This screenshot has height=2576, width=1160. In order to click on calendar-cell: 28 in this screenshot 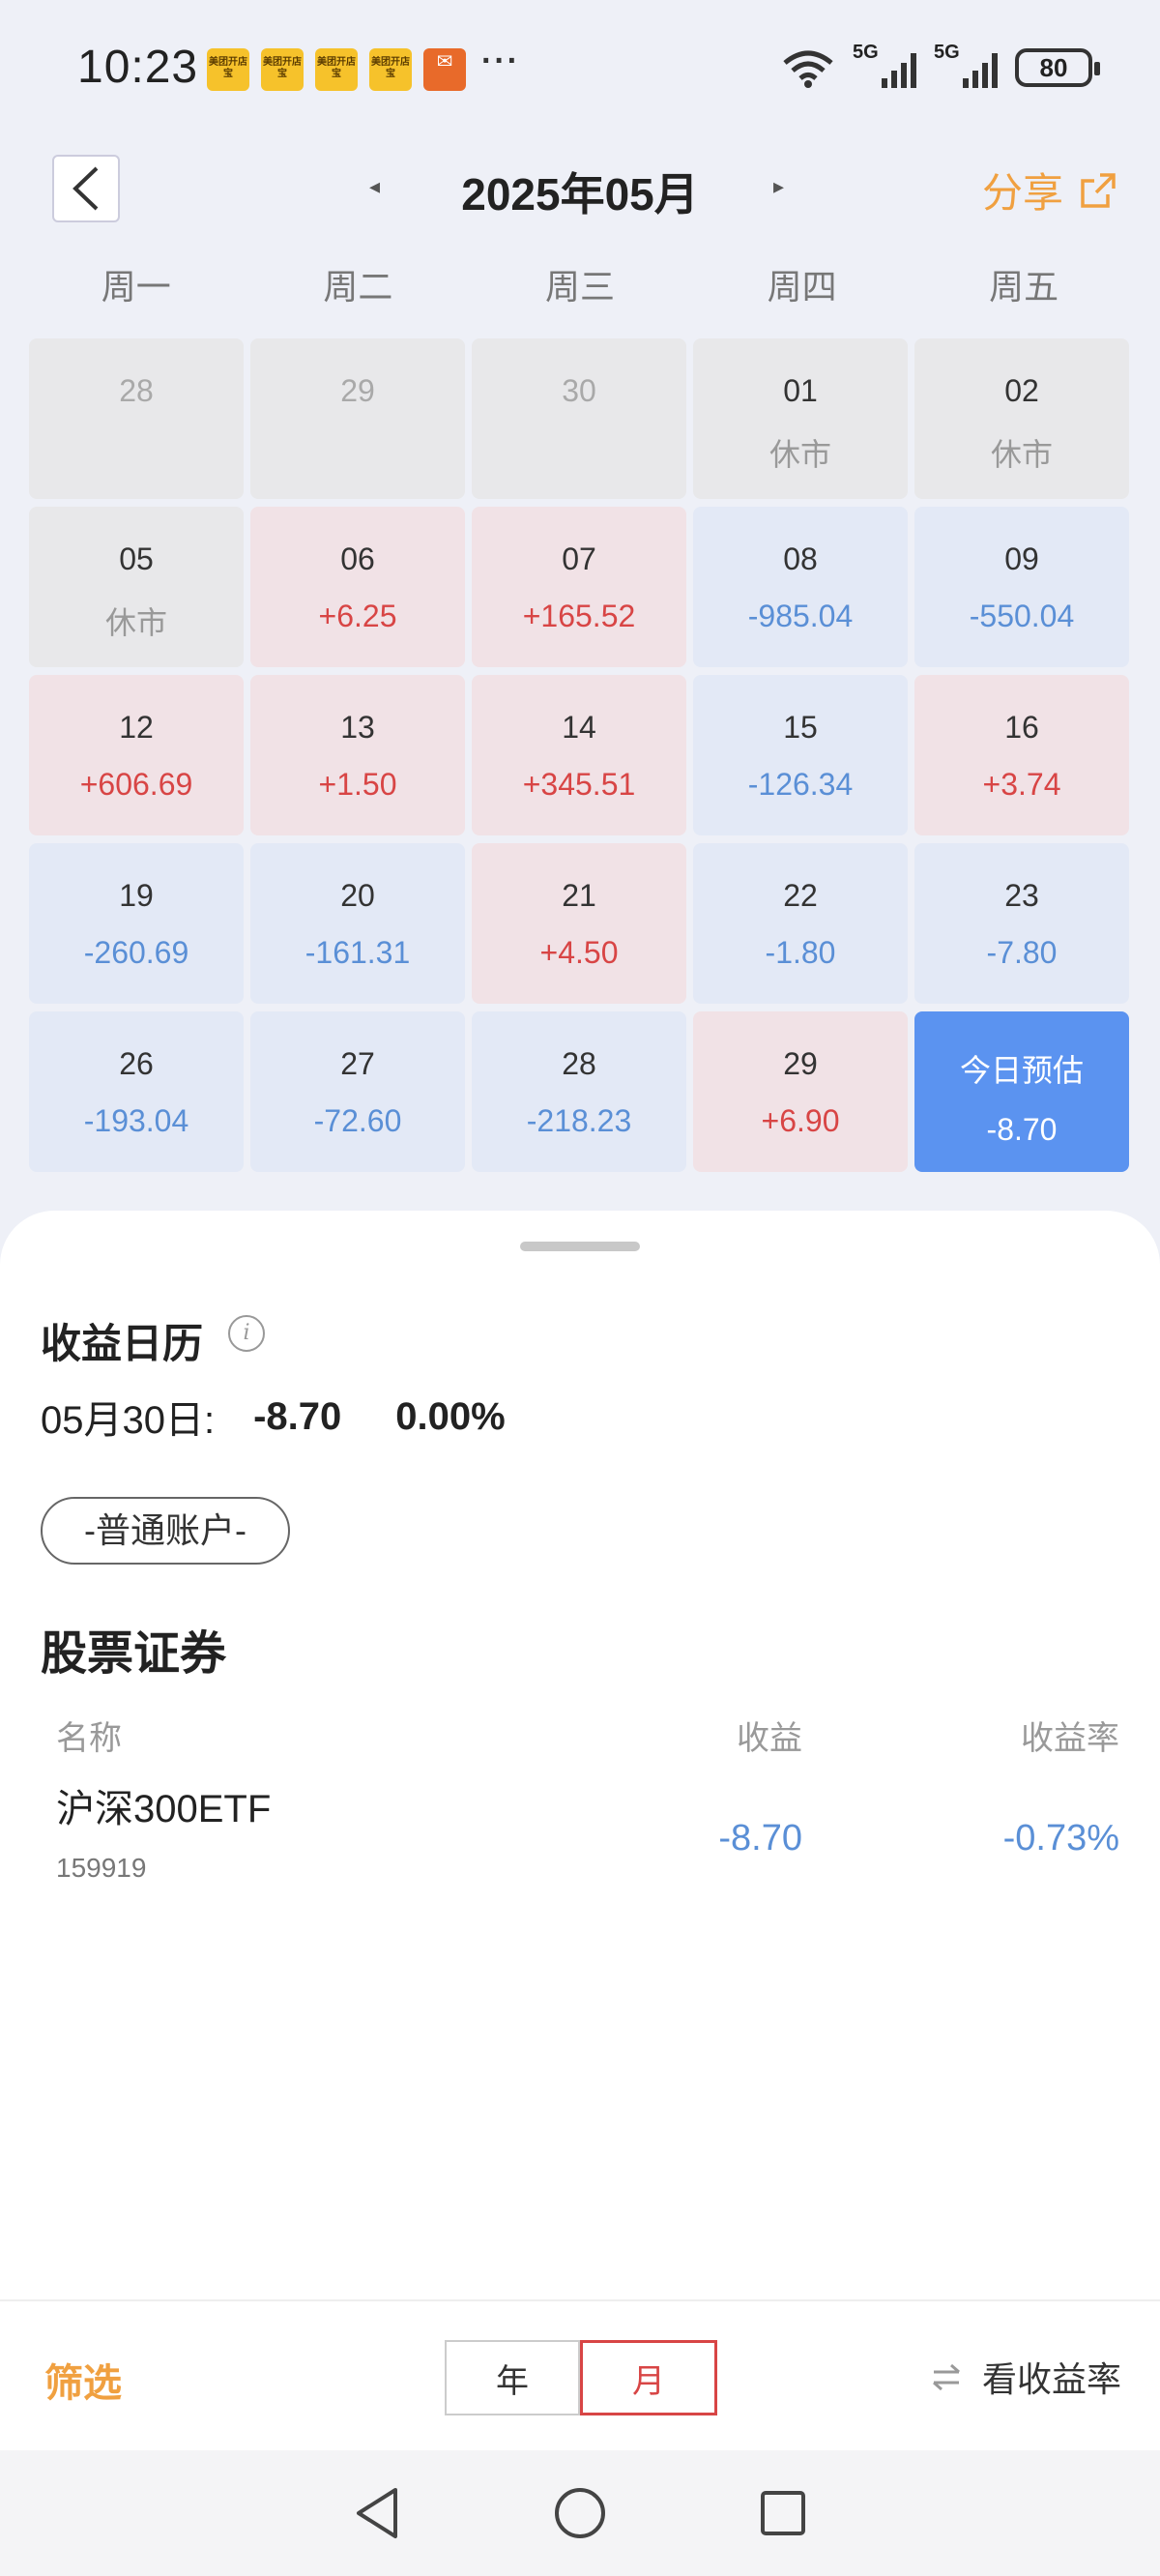, I will do `click(137, 418)`.